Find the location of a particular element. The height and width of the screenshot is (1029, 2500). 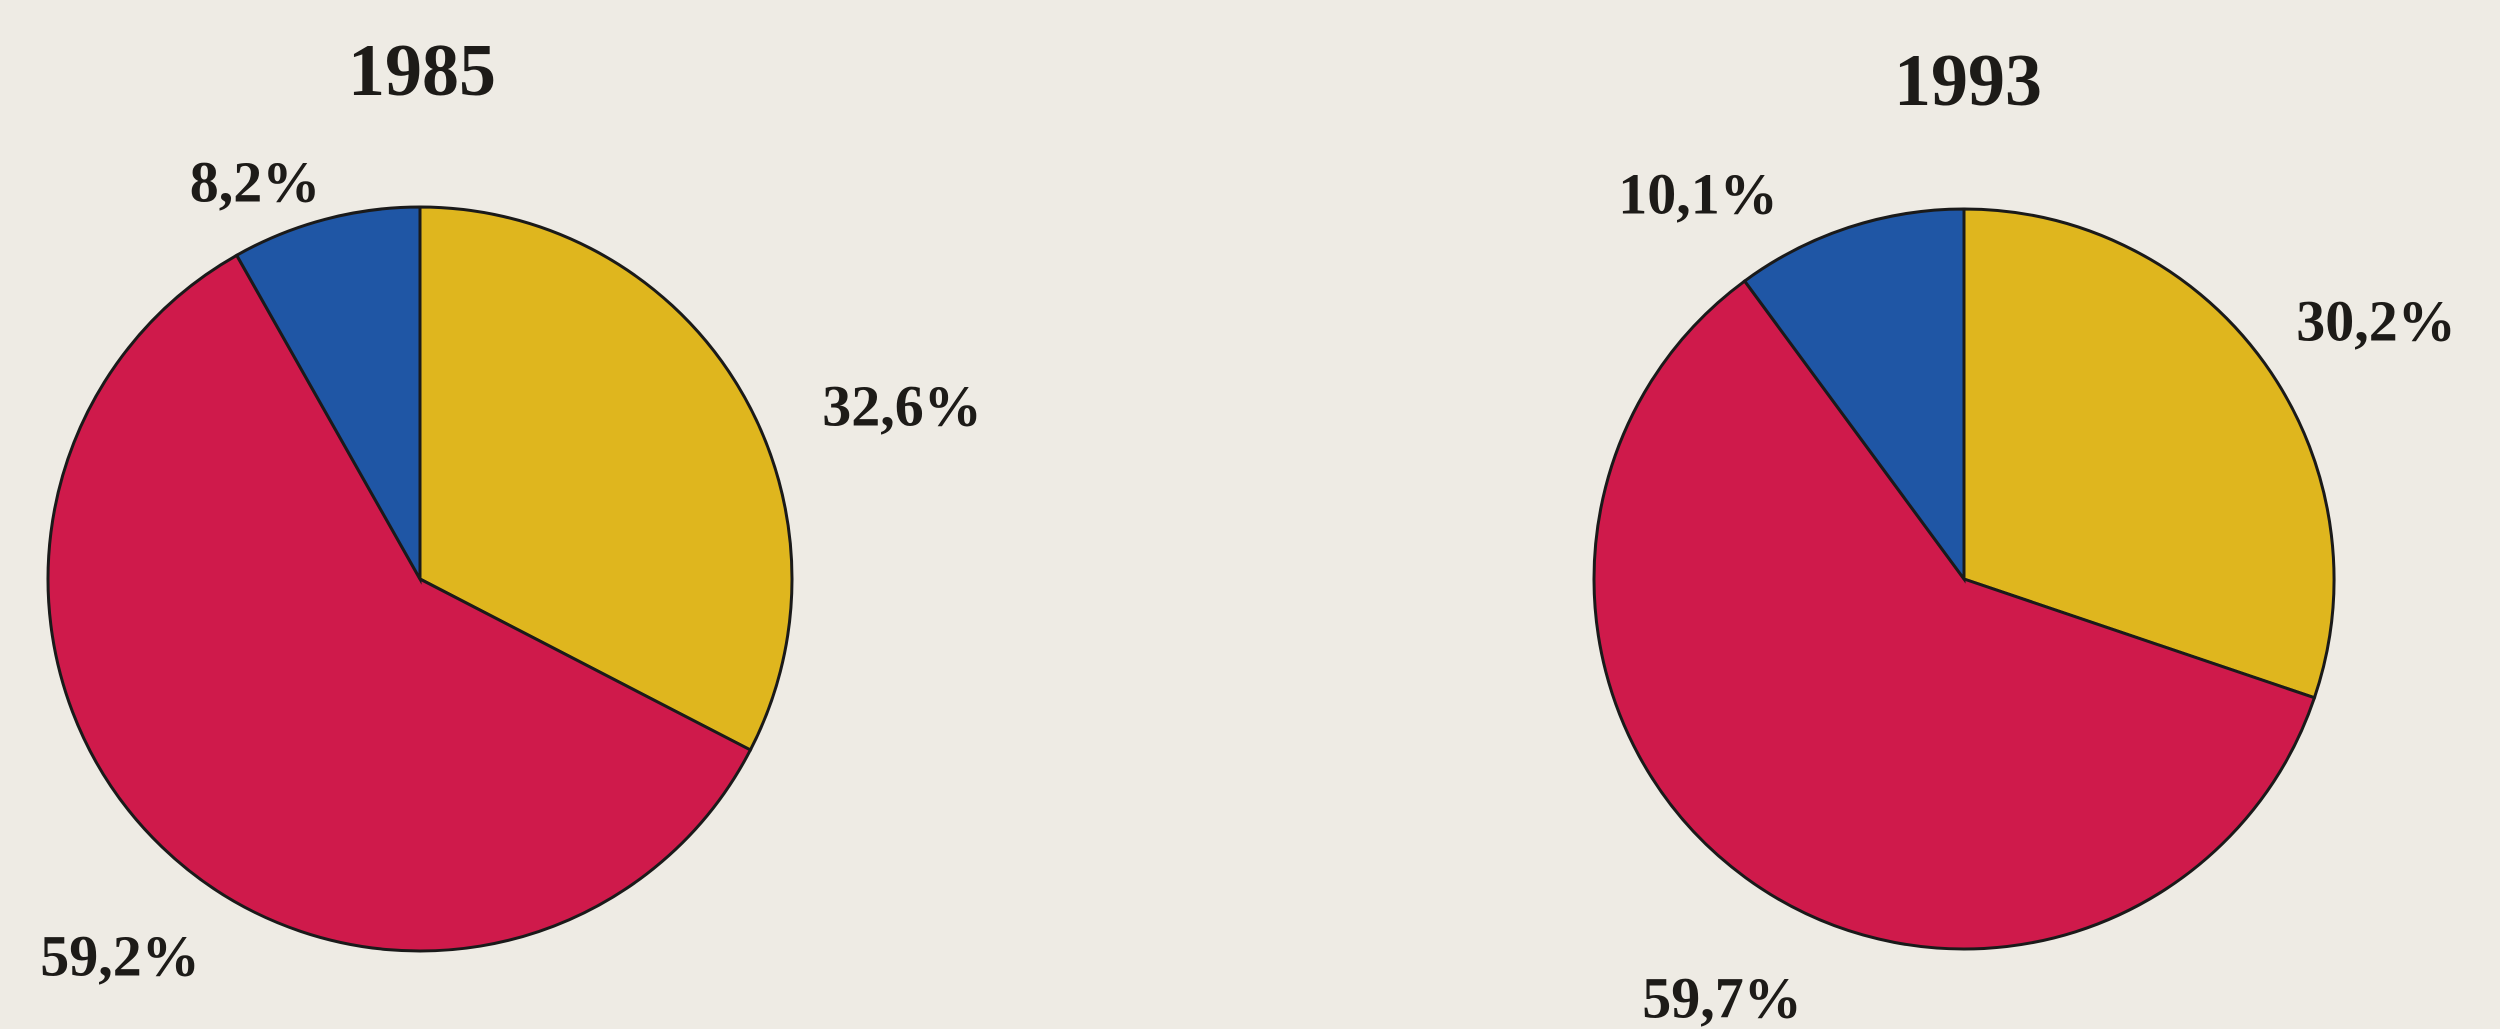

chart-title: 1993 is located at coordinates (1968, 81).